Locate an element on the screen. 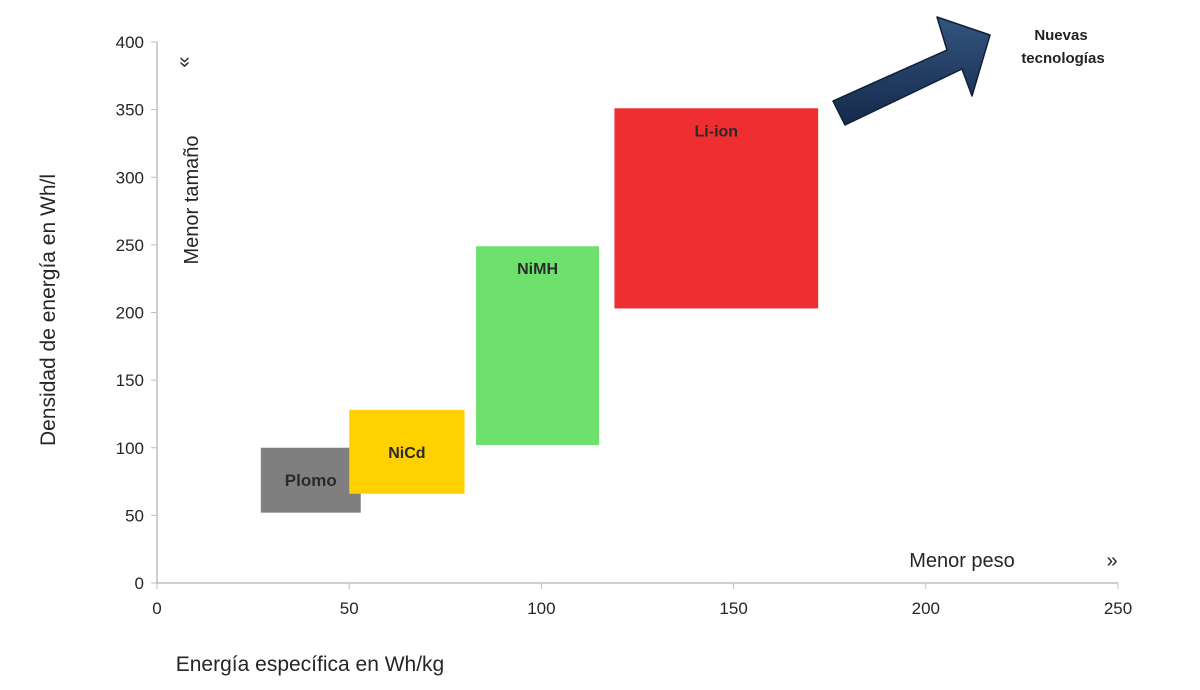 This screenshot has height=690, width=1200. y-direction-marker: « is located at coordinates (184, 61).